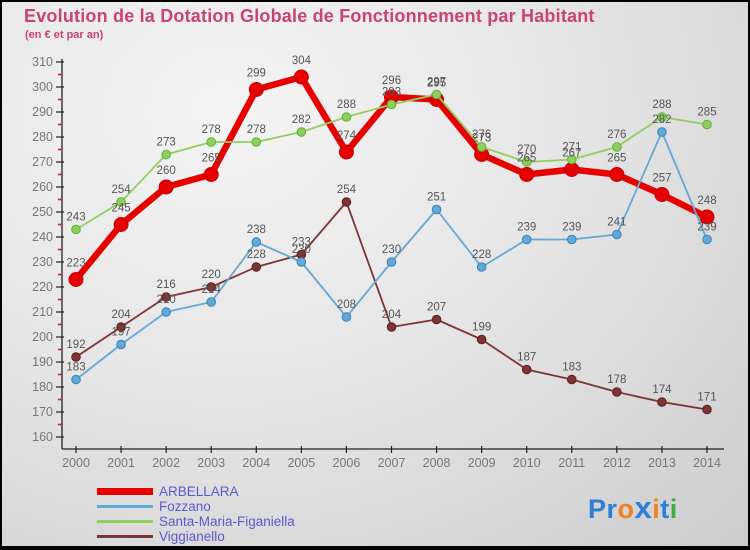 The image size is (750, 550). Describe the element at coordinates (75, 368) in the screenshot. I see `data-label-fozzano: 183` at that location.